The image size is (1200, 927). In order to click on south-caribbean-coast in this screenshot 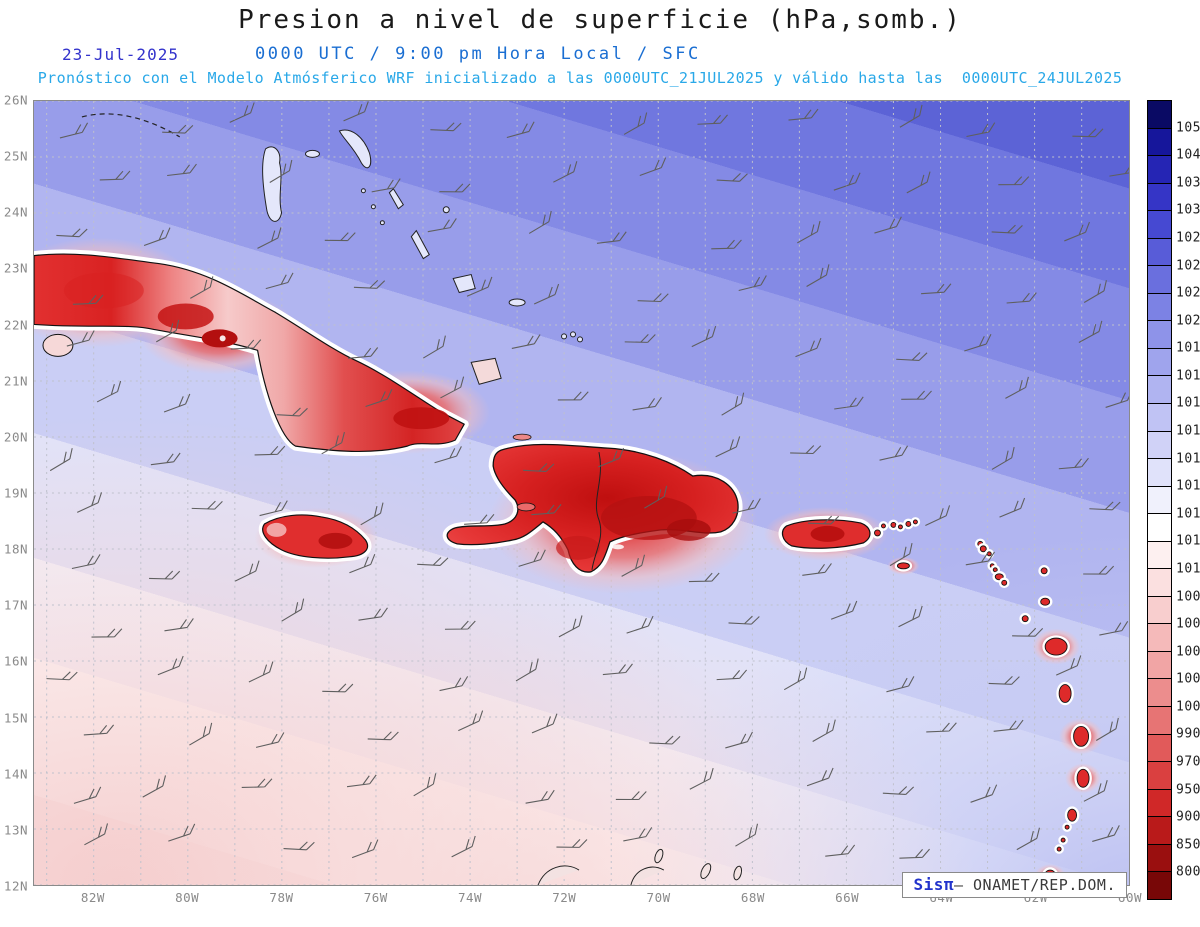, I will do `click(640, 866)`.